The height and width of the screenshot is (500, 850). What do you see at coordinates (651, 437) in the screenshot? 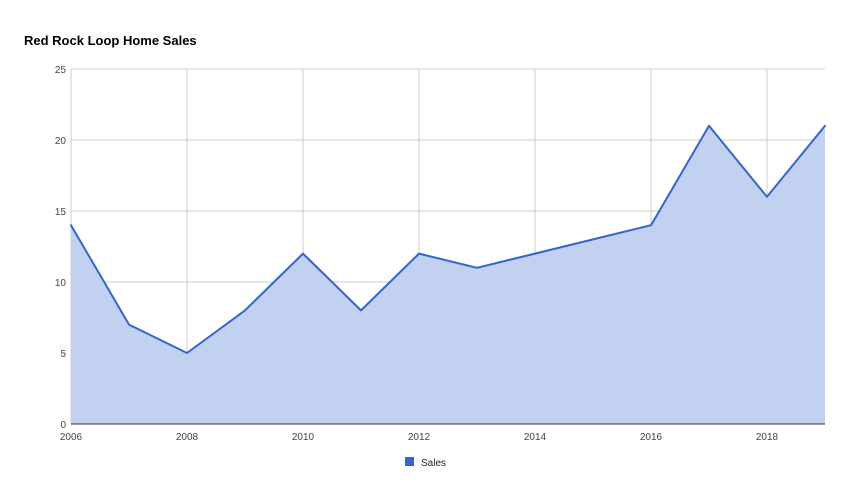
I see `x-tick-label: 2016` at bounding box center [651, 437].